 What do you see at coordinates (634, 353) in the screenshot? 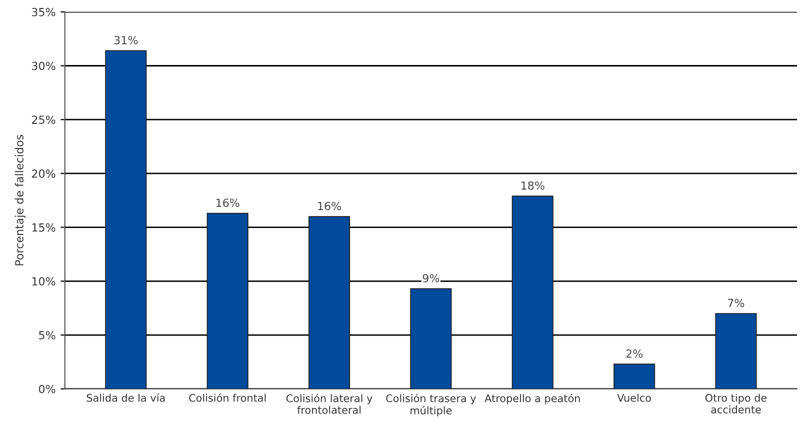
I see `data-label: 2%` at bounding box center [634, 353].